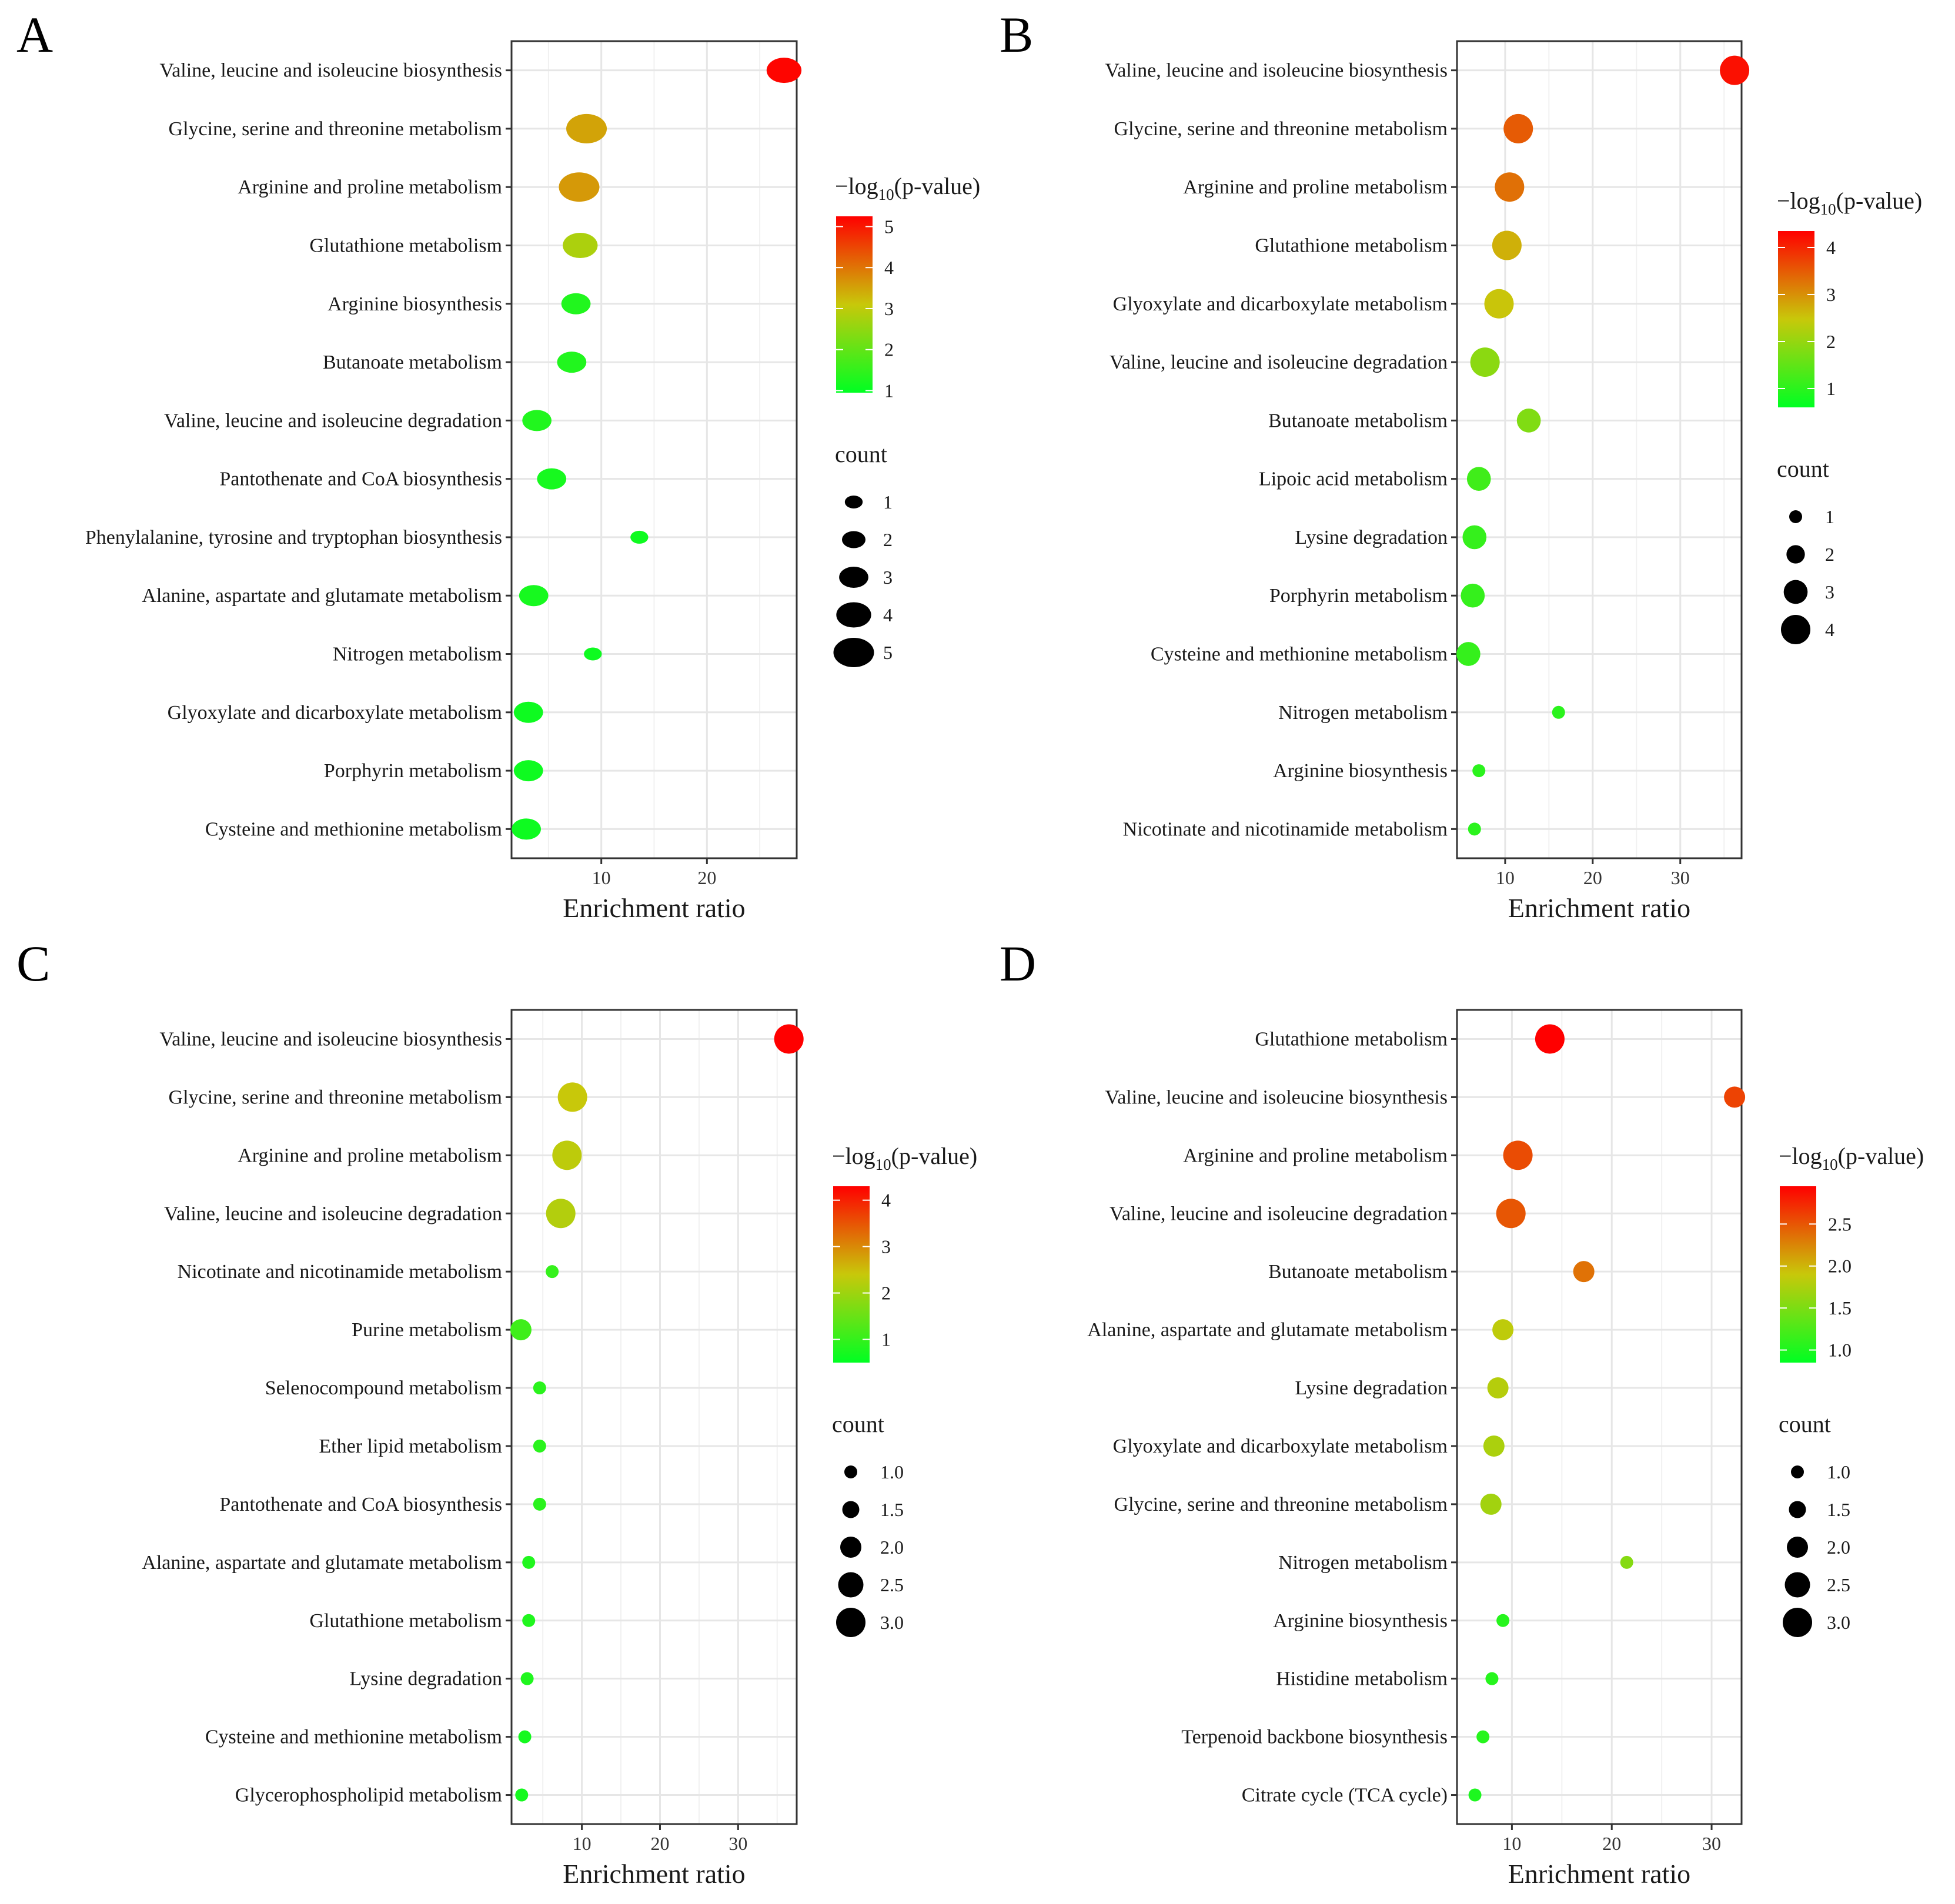  What do you see at coordinates (425, 1679) in the screenshot?
I see `category-label: Lysine degradation` at bounding box center [425, 1679].